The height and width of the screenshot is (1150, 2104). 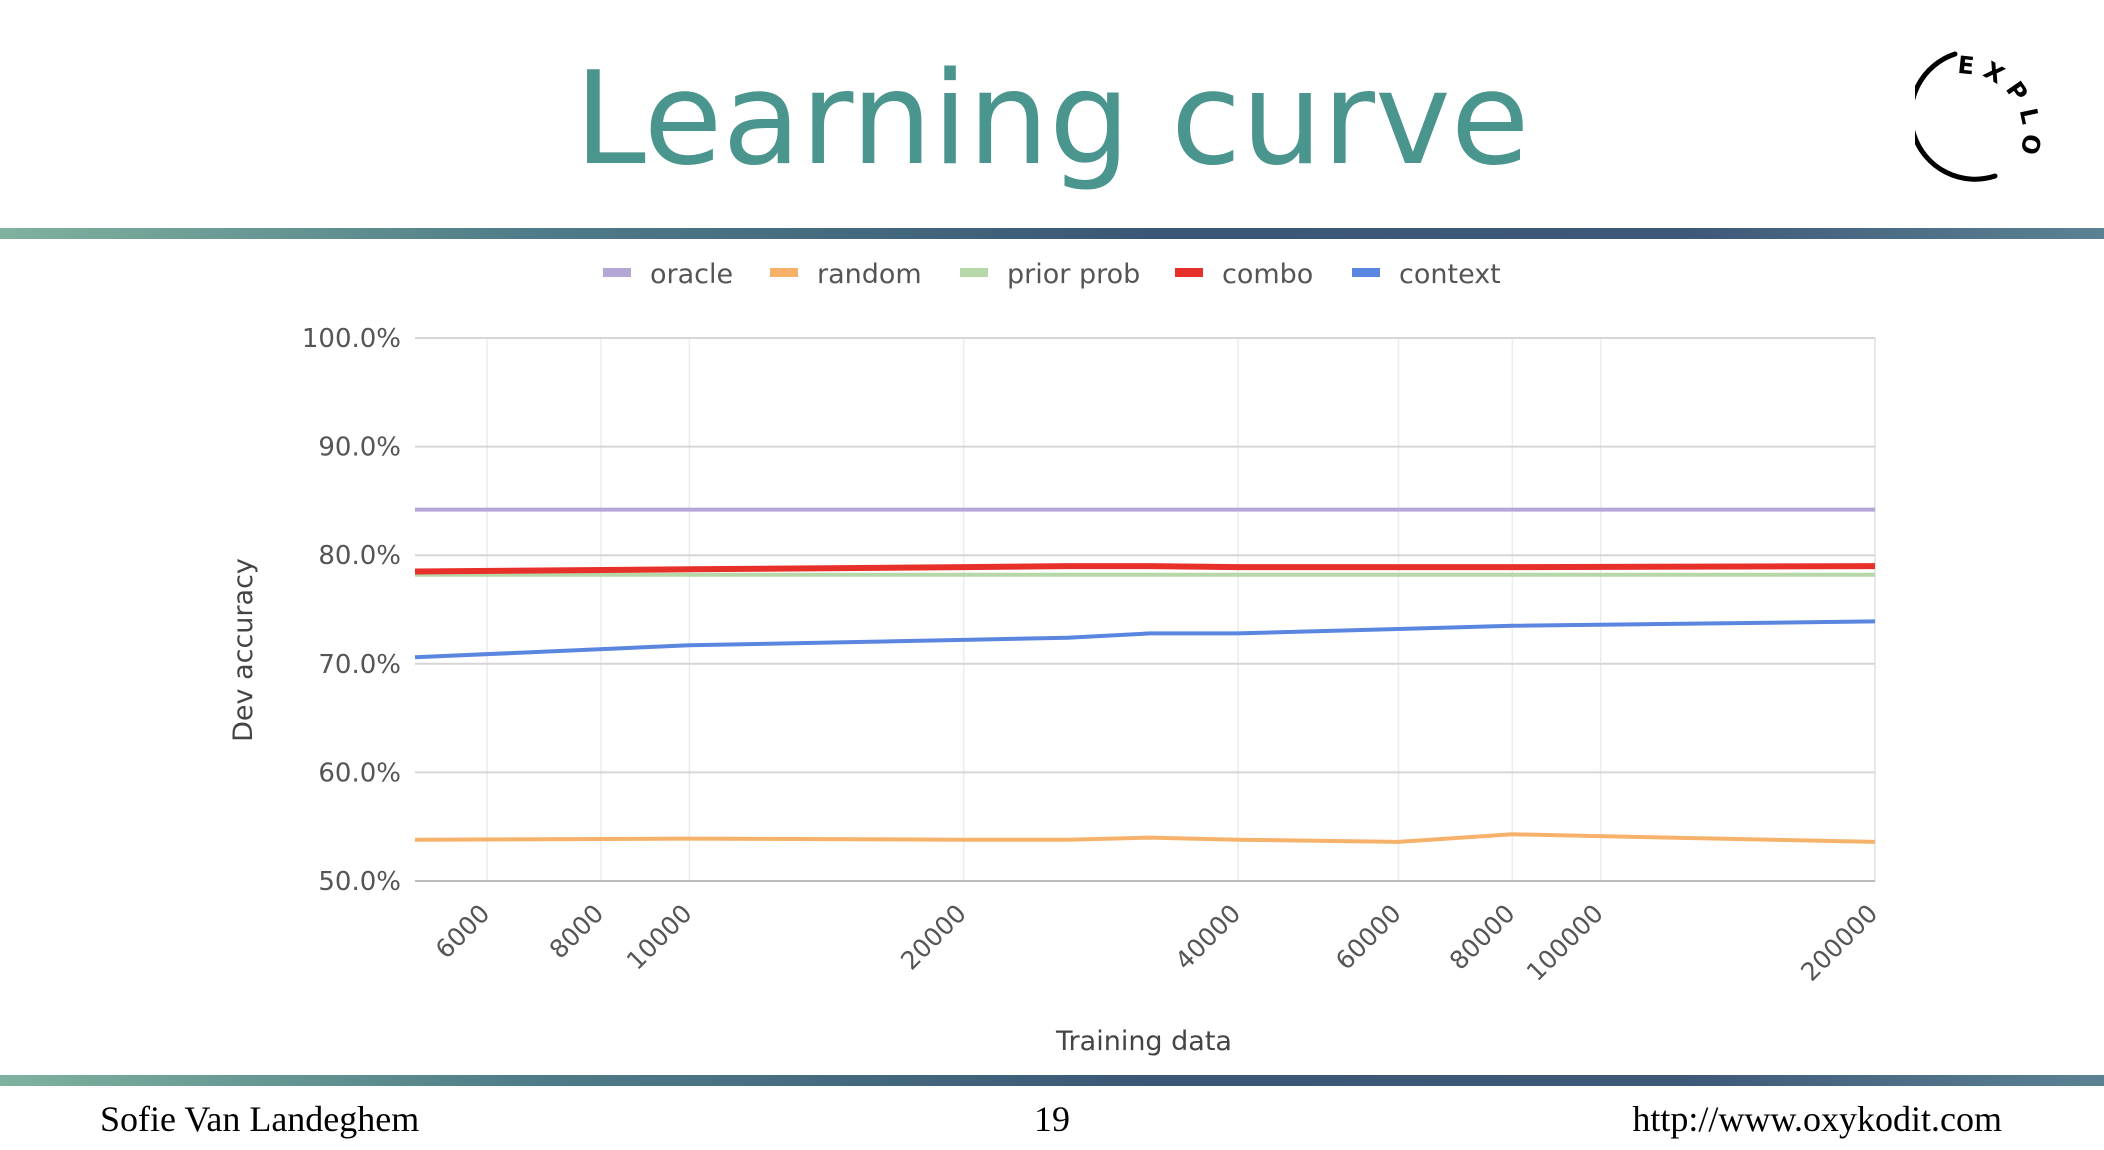 I want to click on x-tick-label: 200000, so click(x=1839, y=943).